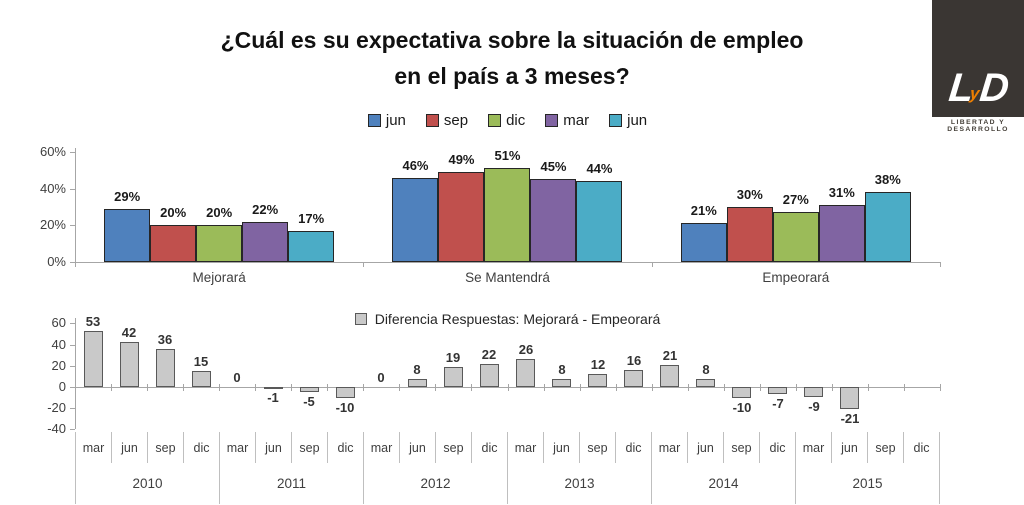 The height and width of the screenshot is (505, 1024). Describe the element at coordinates (975, 93) in the screenshot. I see `logo-letter-y: y` at that location.